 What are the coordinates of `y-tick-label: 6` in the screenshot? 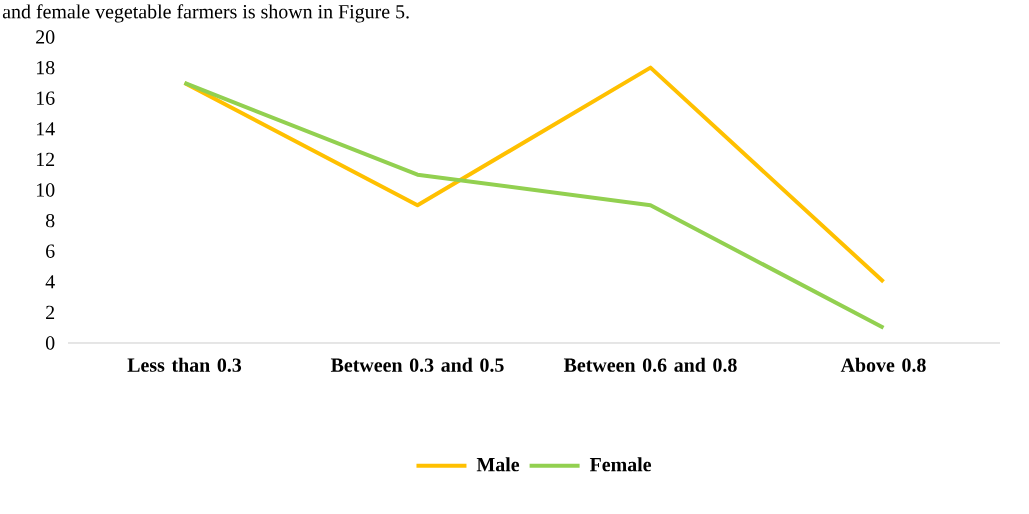 It's located at (50, 251).